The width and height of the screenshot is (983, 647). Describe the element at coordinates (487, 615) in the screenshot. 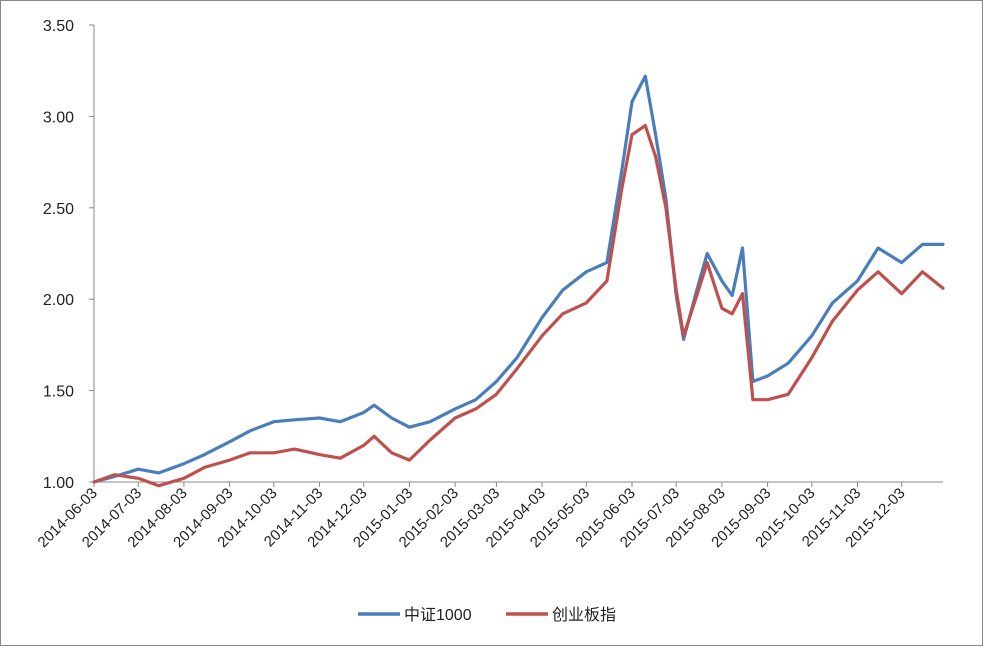

I see `legend: 中证1000 创业板指` at that location.